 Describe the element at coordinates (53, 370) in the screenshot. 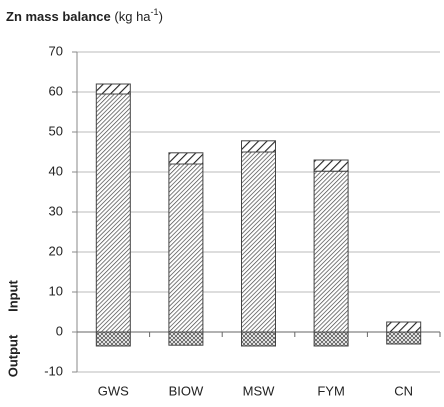

I see `y-tick-label: -10` at that location.